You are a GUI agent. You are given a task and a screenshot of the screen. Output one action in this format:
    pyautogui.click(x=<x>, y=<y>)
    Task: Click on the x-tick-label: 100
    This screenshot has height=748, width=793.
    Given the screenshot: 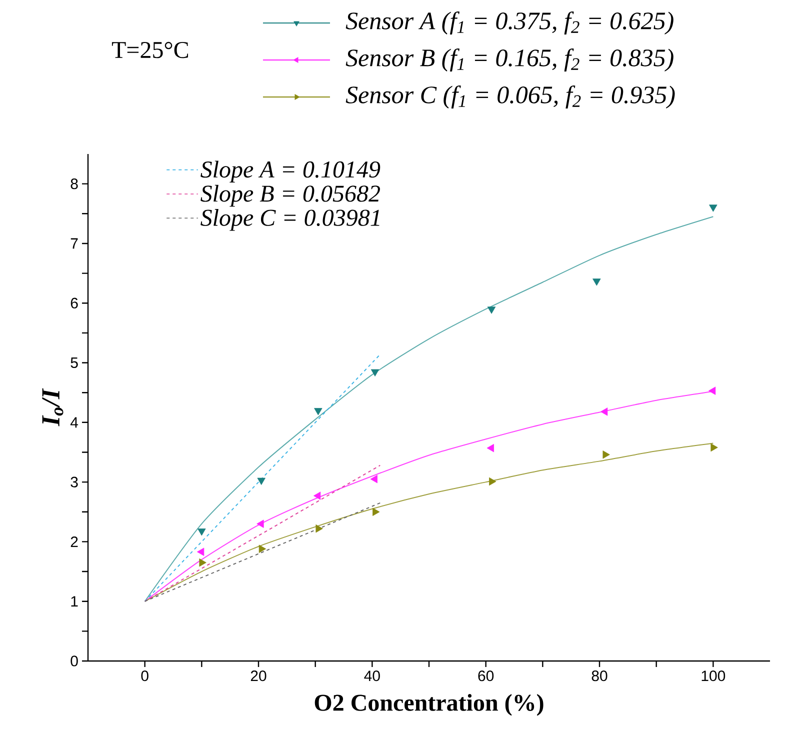 What is the action you would take?
    pyautogui.click(x=714, y=676)
    